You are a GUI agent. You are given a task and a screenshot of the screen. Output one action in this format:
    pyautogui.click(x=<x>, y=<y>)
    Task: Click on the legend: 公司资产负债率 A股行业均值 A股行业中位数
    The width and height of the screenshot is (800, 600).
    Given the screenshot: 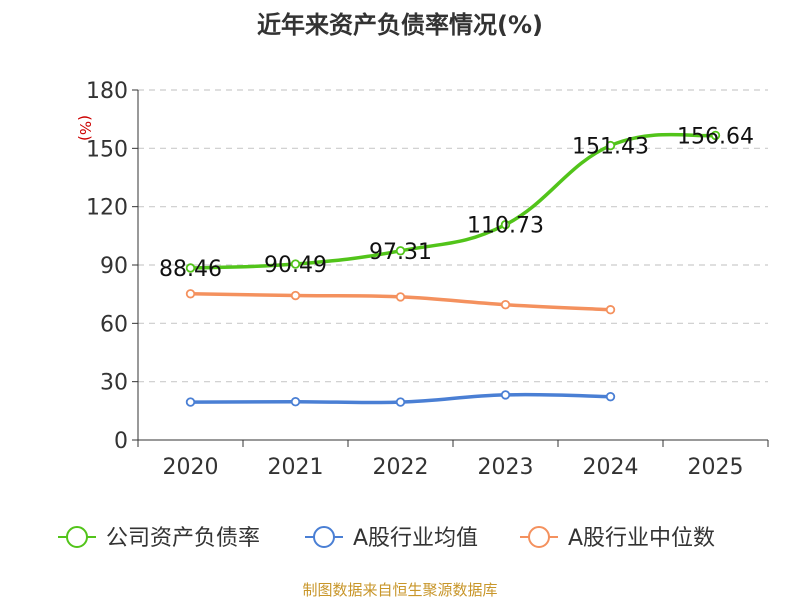 What is the action you would take?
    pyautogui.click(x=386, y=538)
    